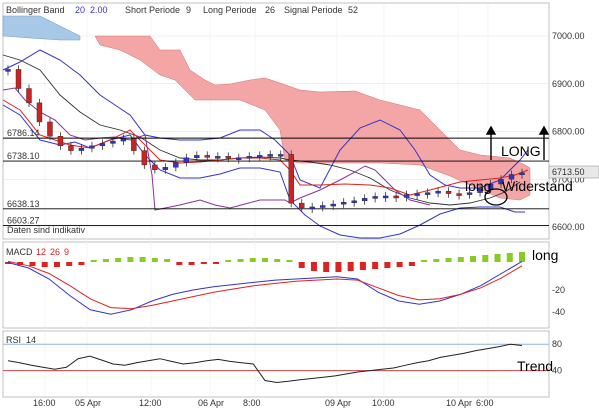 Image resolution: width=599 pixels, height=409 pixels. I want to click on x-tick-label: 6:00, so click(485, 403).